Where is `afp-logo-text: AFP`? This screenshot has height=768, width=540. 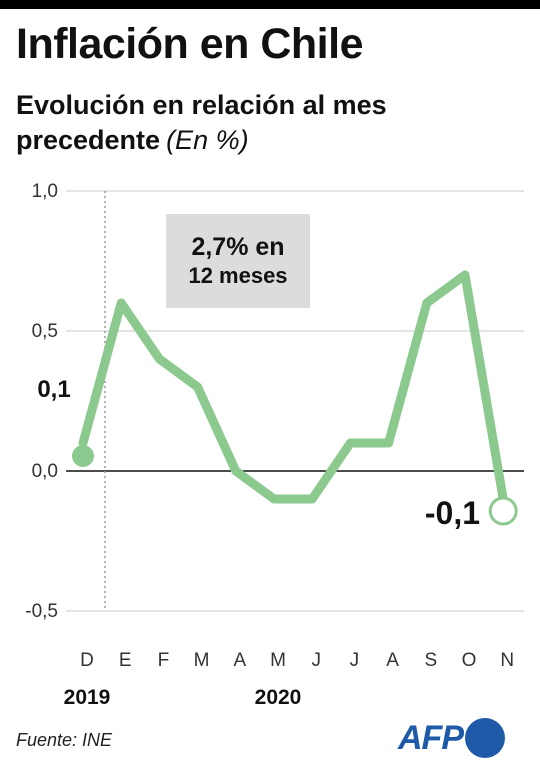
afp-logo-text: AFP is located at coordinates (431, 737).